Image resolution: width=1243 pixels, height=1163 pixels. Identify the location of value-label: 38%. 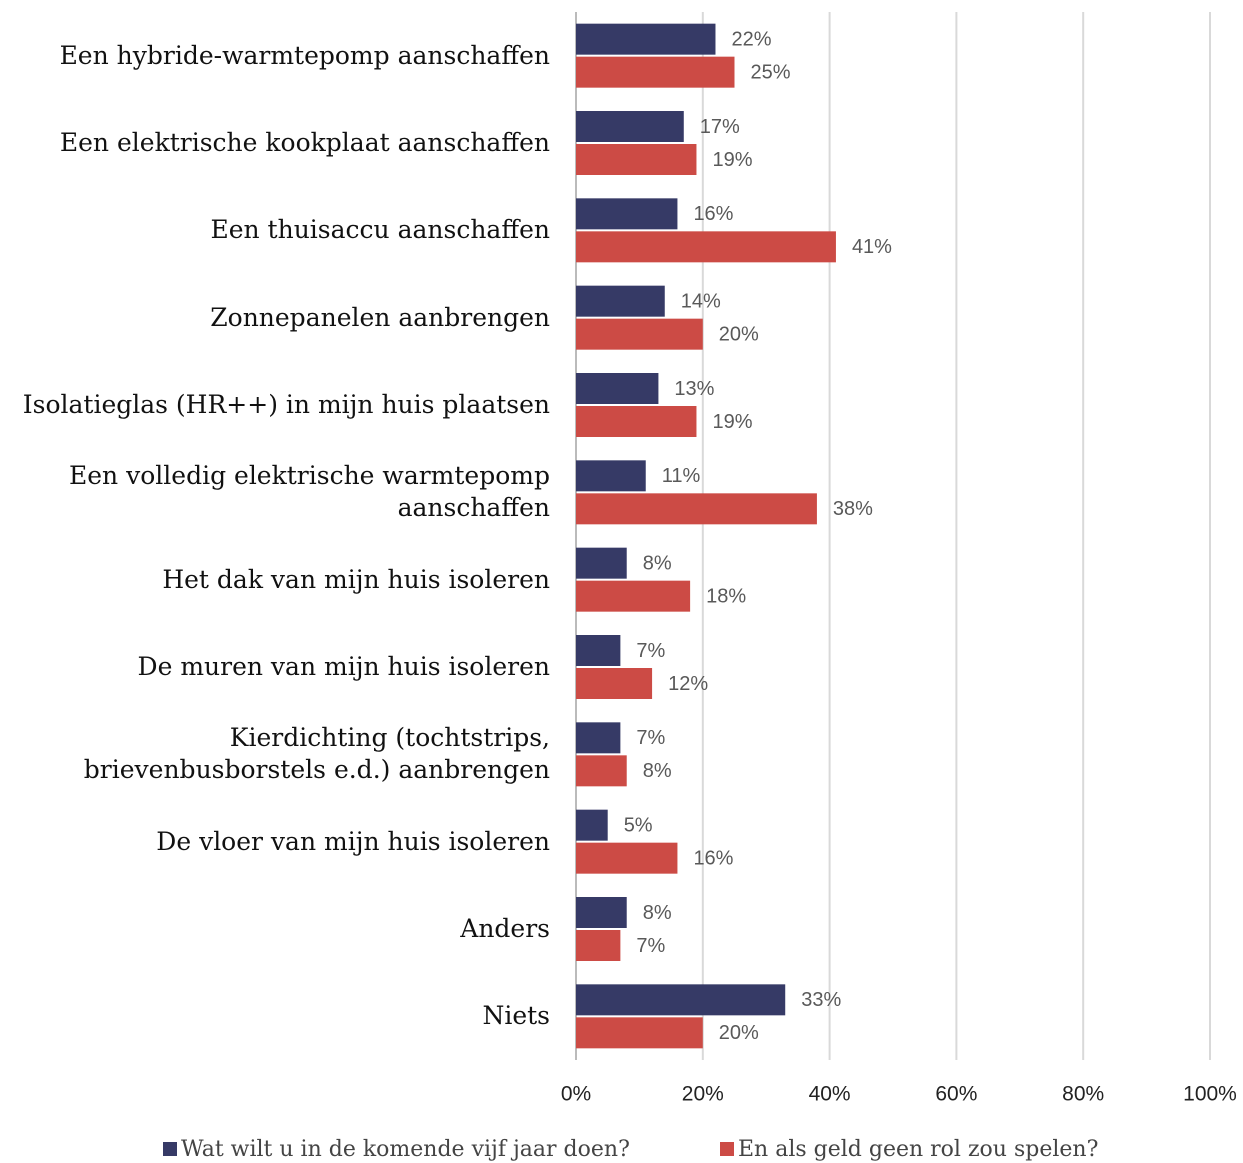
(853, 509).